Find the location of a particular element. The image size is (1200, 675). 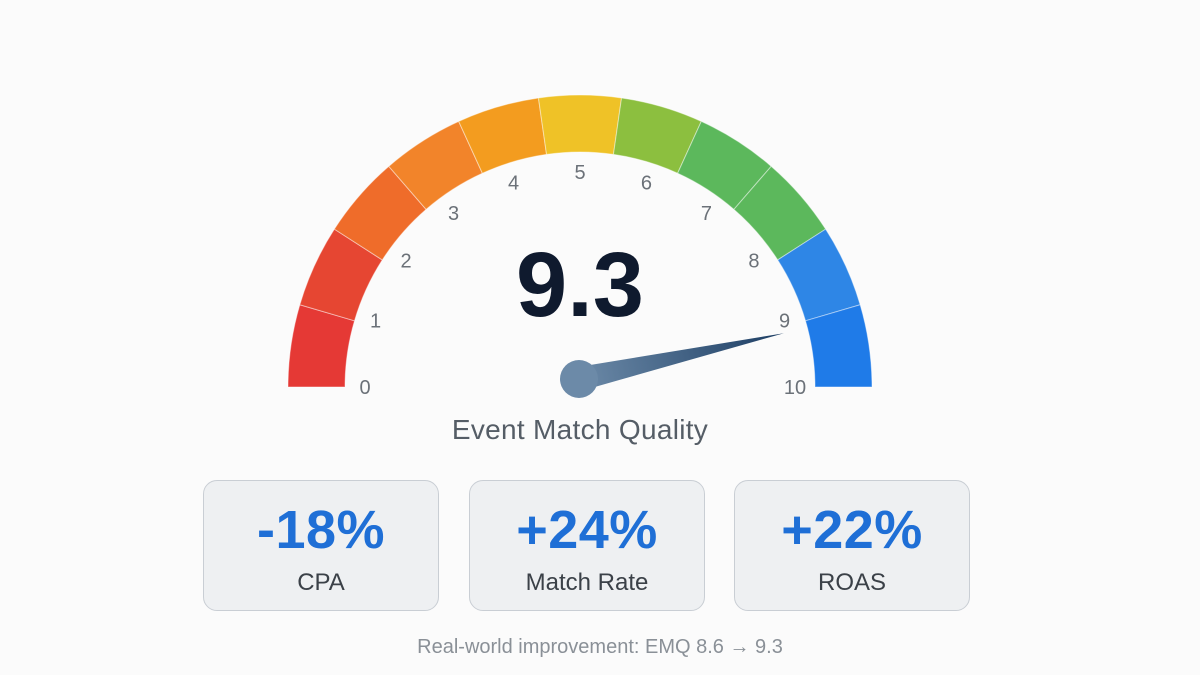

gauge-tick-label: 6 is located at coordinates (646, 184).